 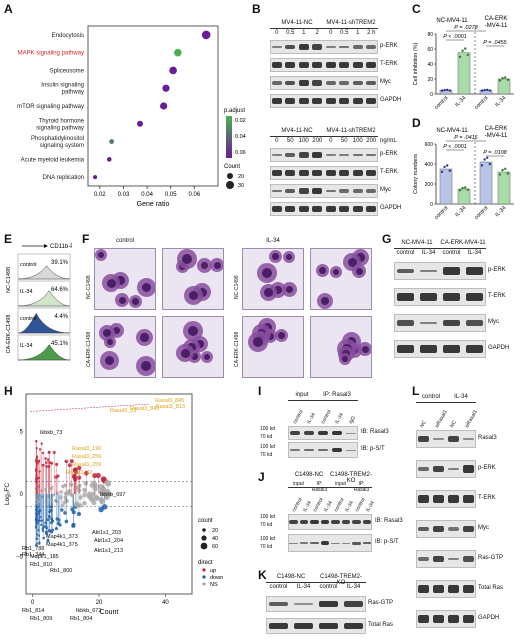 What do you see at coordinates (429, 185) in the screenshot?
I see `chartD-ytick-label: 200` at bounding box center [429, 185].